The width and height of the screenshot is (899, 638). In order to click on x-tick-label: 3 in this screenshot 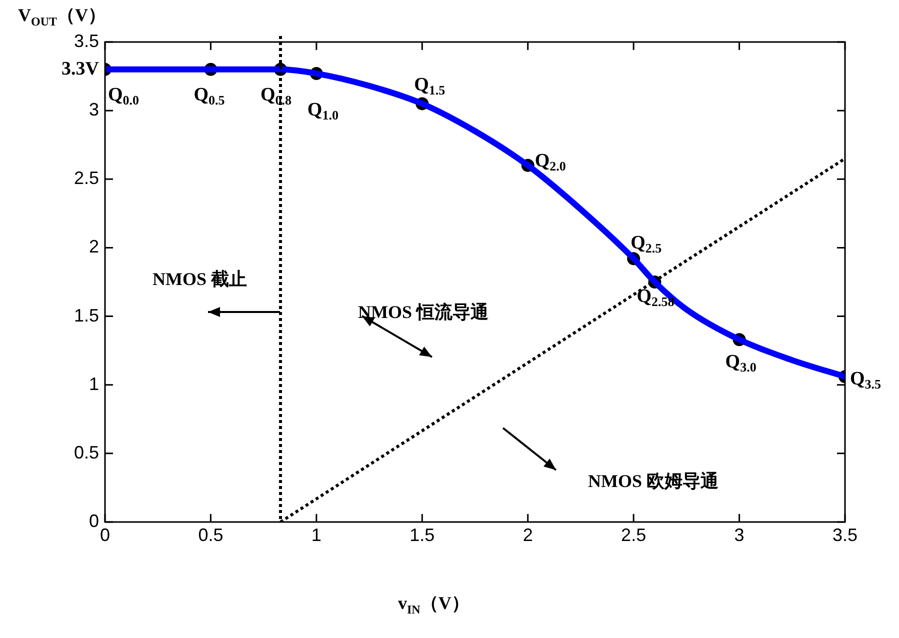, I will do `click(739, 534)`.